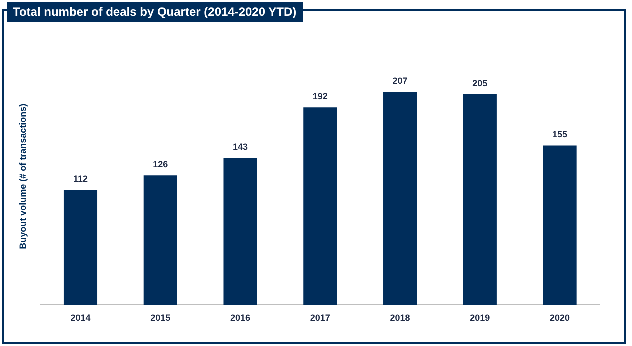  Describe the element at coordinates (400, 81) in the screenshot. I see `data-label: 207` at that location.